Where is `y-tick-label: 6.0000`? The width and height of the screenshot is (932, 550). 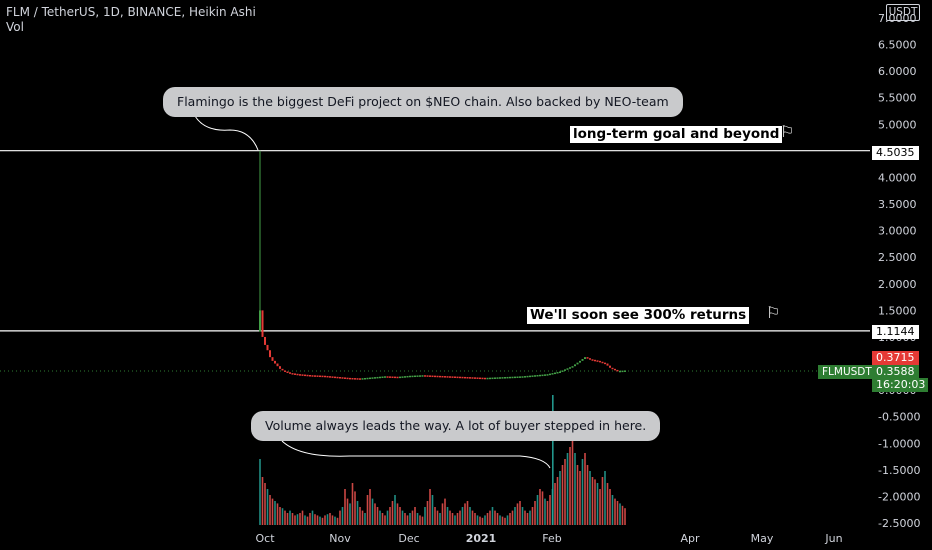
y-tick-label: 6.0000 is located at coordinates (897, 71).